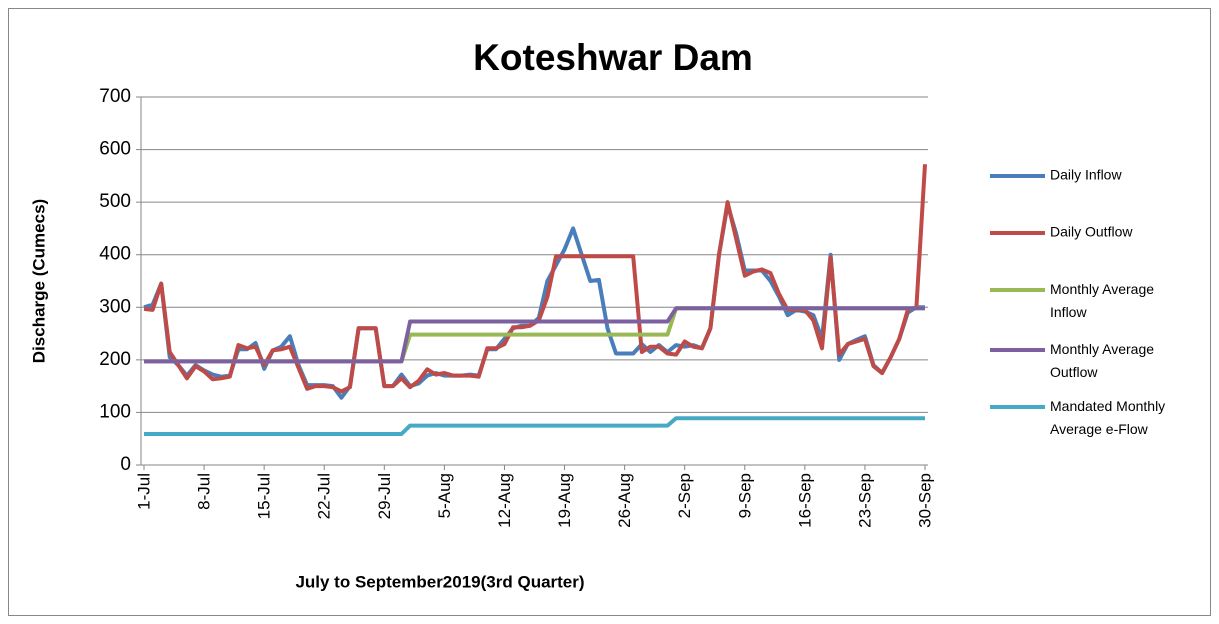 The image size is (1219, 624). Describe the element at coordinates (613, 57) in the screenshot. I see `chart-title: Koteshwar Dam` at that location.